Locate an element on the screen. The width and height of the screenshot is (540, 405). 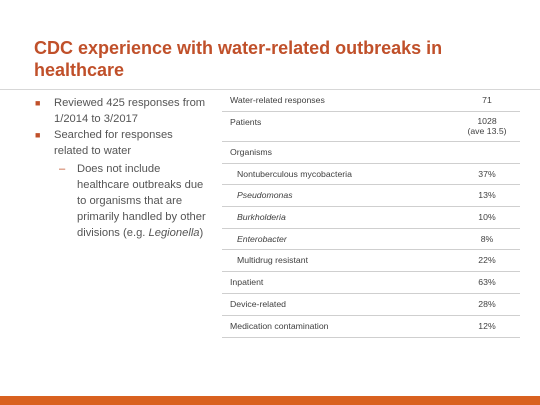
table-row: Medication contamination 12% is located at coordinates (371, 326).